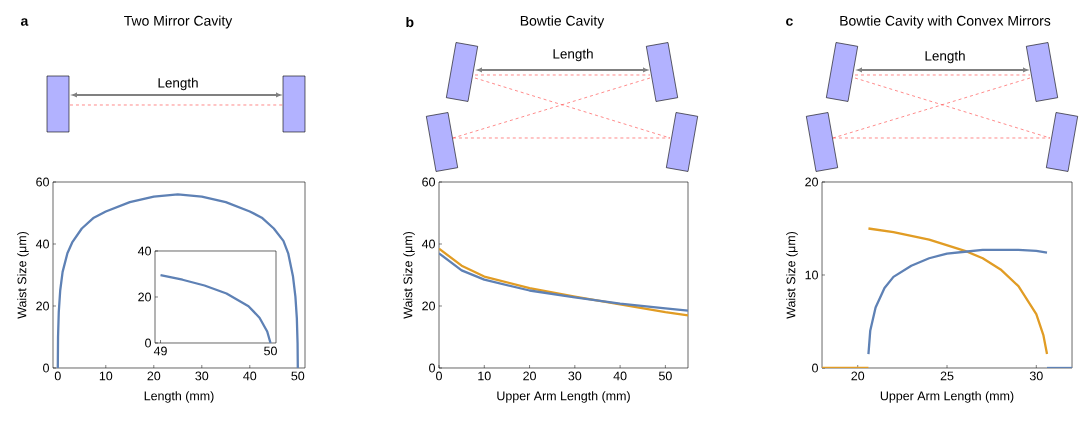  What do you see at coordinates (179, 397) in the screenshot?
I see `x-axis-title: Length (mm)` at bounding box center [179, 397].